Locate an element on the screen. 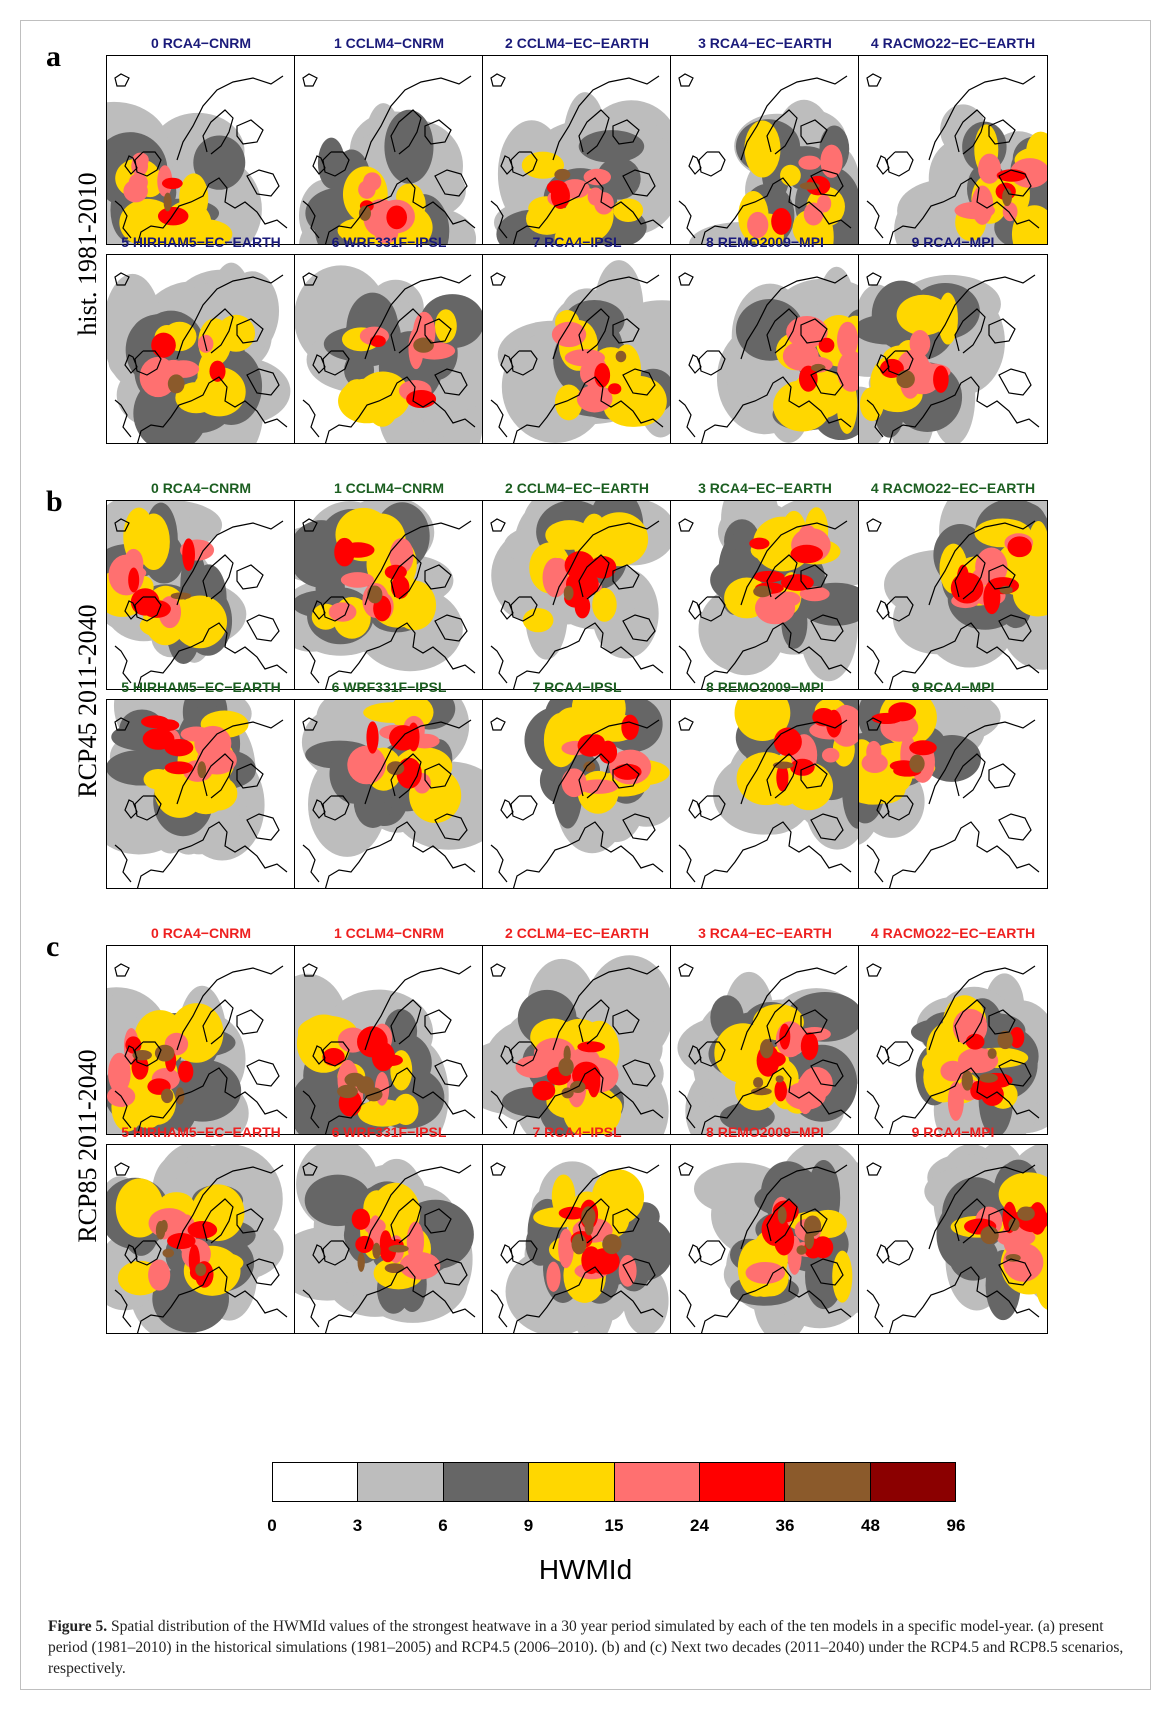 The width and height of the screenshot is (1171, 1710). panel-title: 6 WRF331F−IPSL is located at coordinates (389, 1132).